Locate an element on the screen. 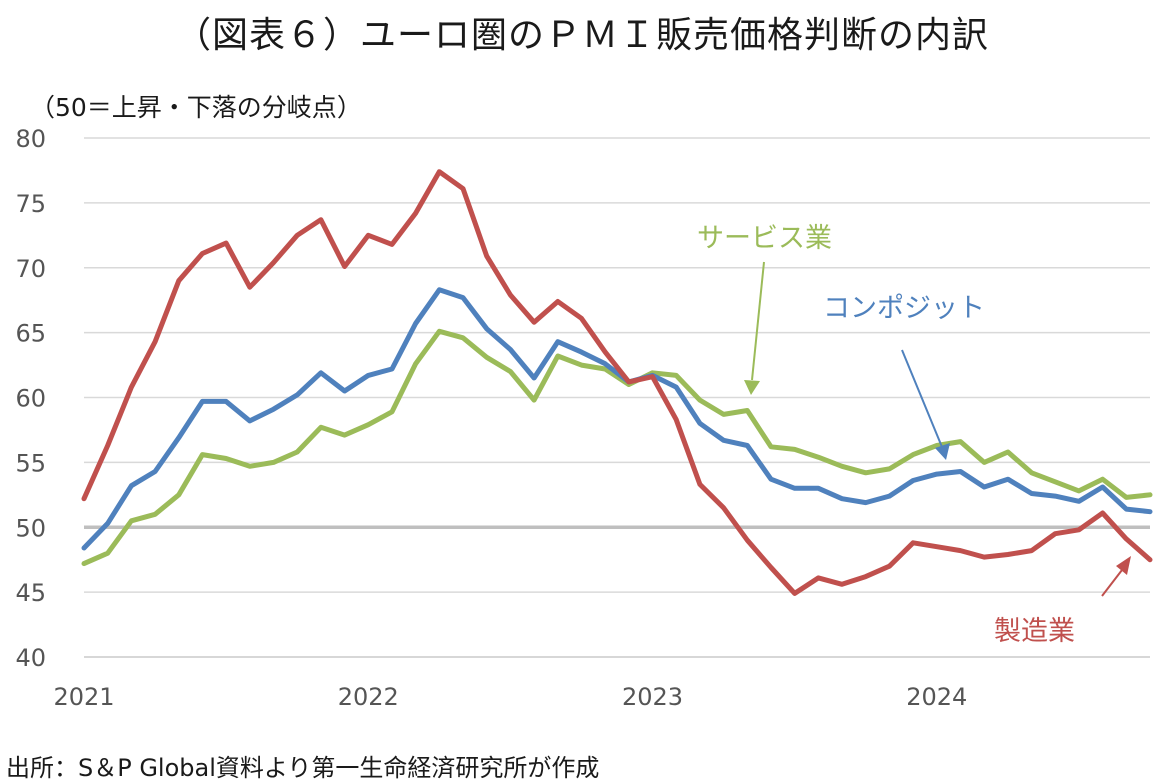 The image size is (1164, 783). source-note: 出所：S＆P Global資料より第一生命経済研究所が作成 is located at coordinates (303, 768).